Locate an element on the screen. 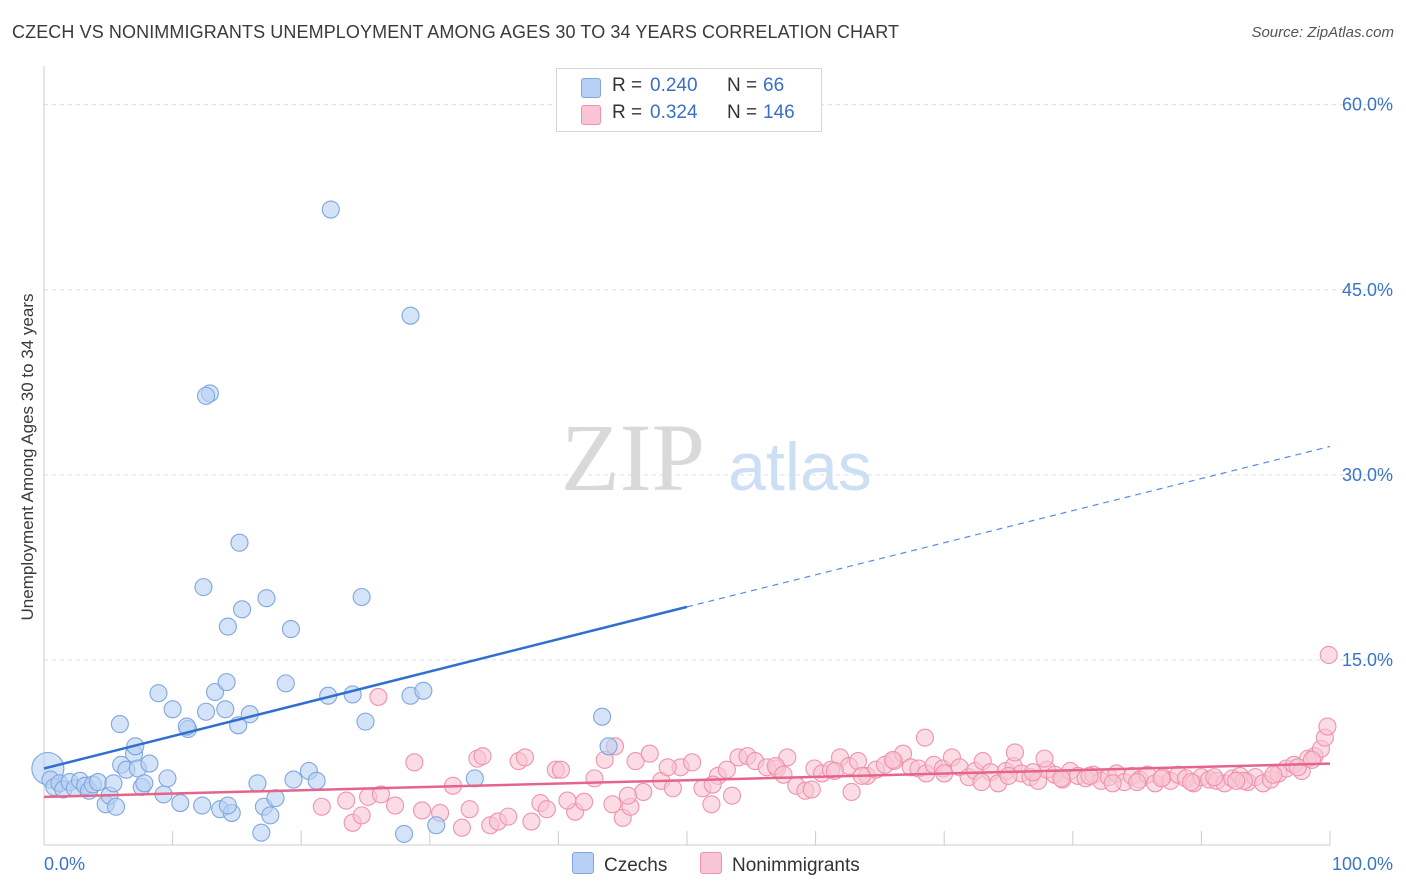  bottom-legend-swatch-nonimmigrants is located at coordinates (711, 863).